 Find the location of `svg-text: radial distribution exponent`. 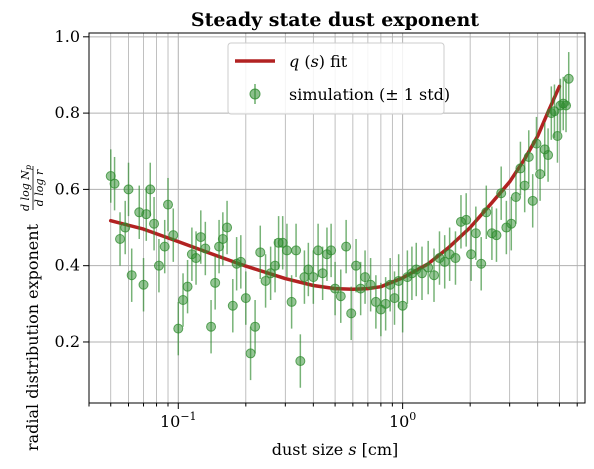

svg-text: radial distribution exponent is located at coordinates (32, 337).